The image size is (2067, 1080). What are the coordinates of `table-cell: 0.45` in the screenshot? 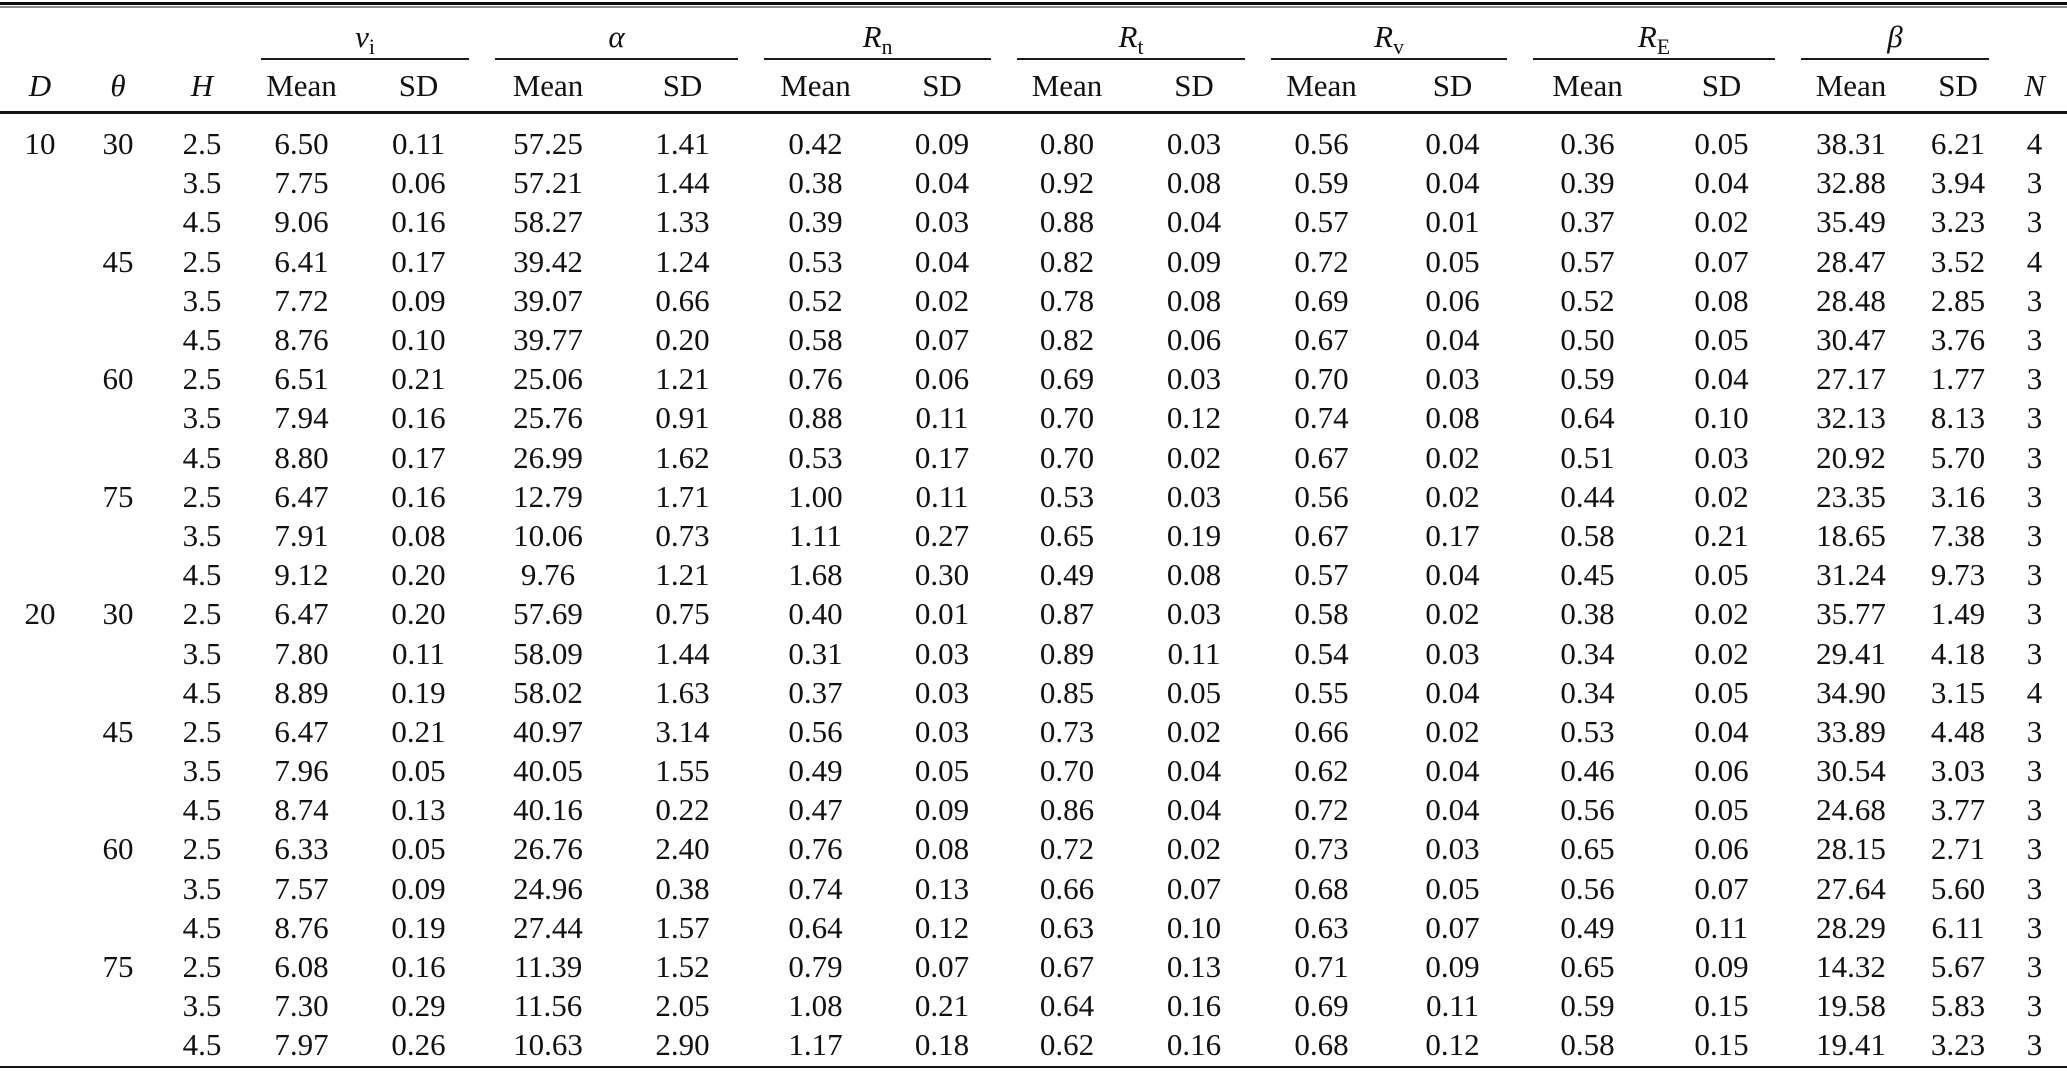 It's located at (1587, 575).